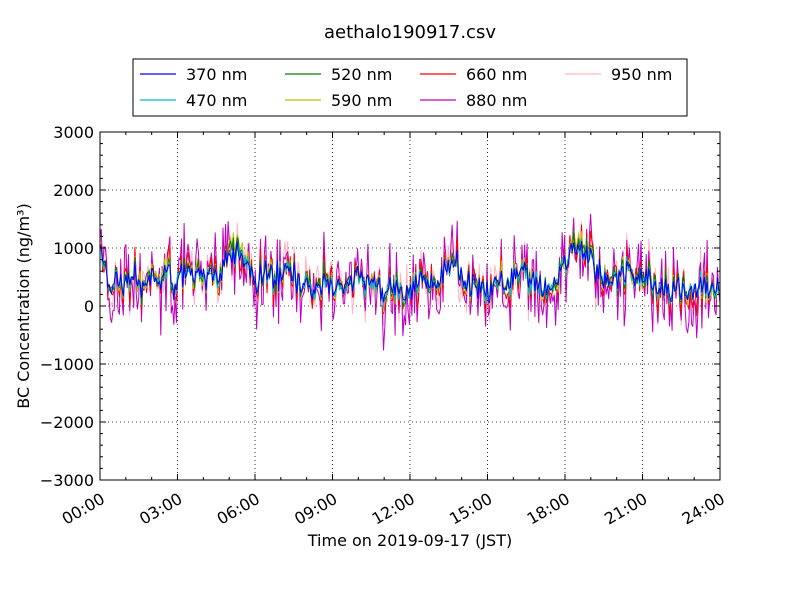 The image size is (800, 604). What do you see at coordinates (89, 306) in the screenshot?
I see `y-tick-label: 0` at bounding box center [89, 306].